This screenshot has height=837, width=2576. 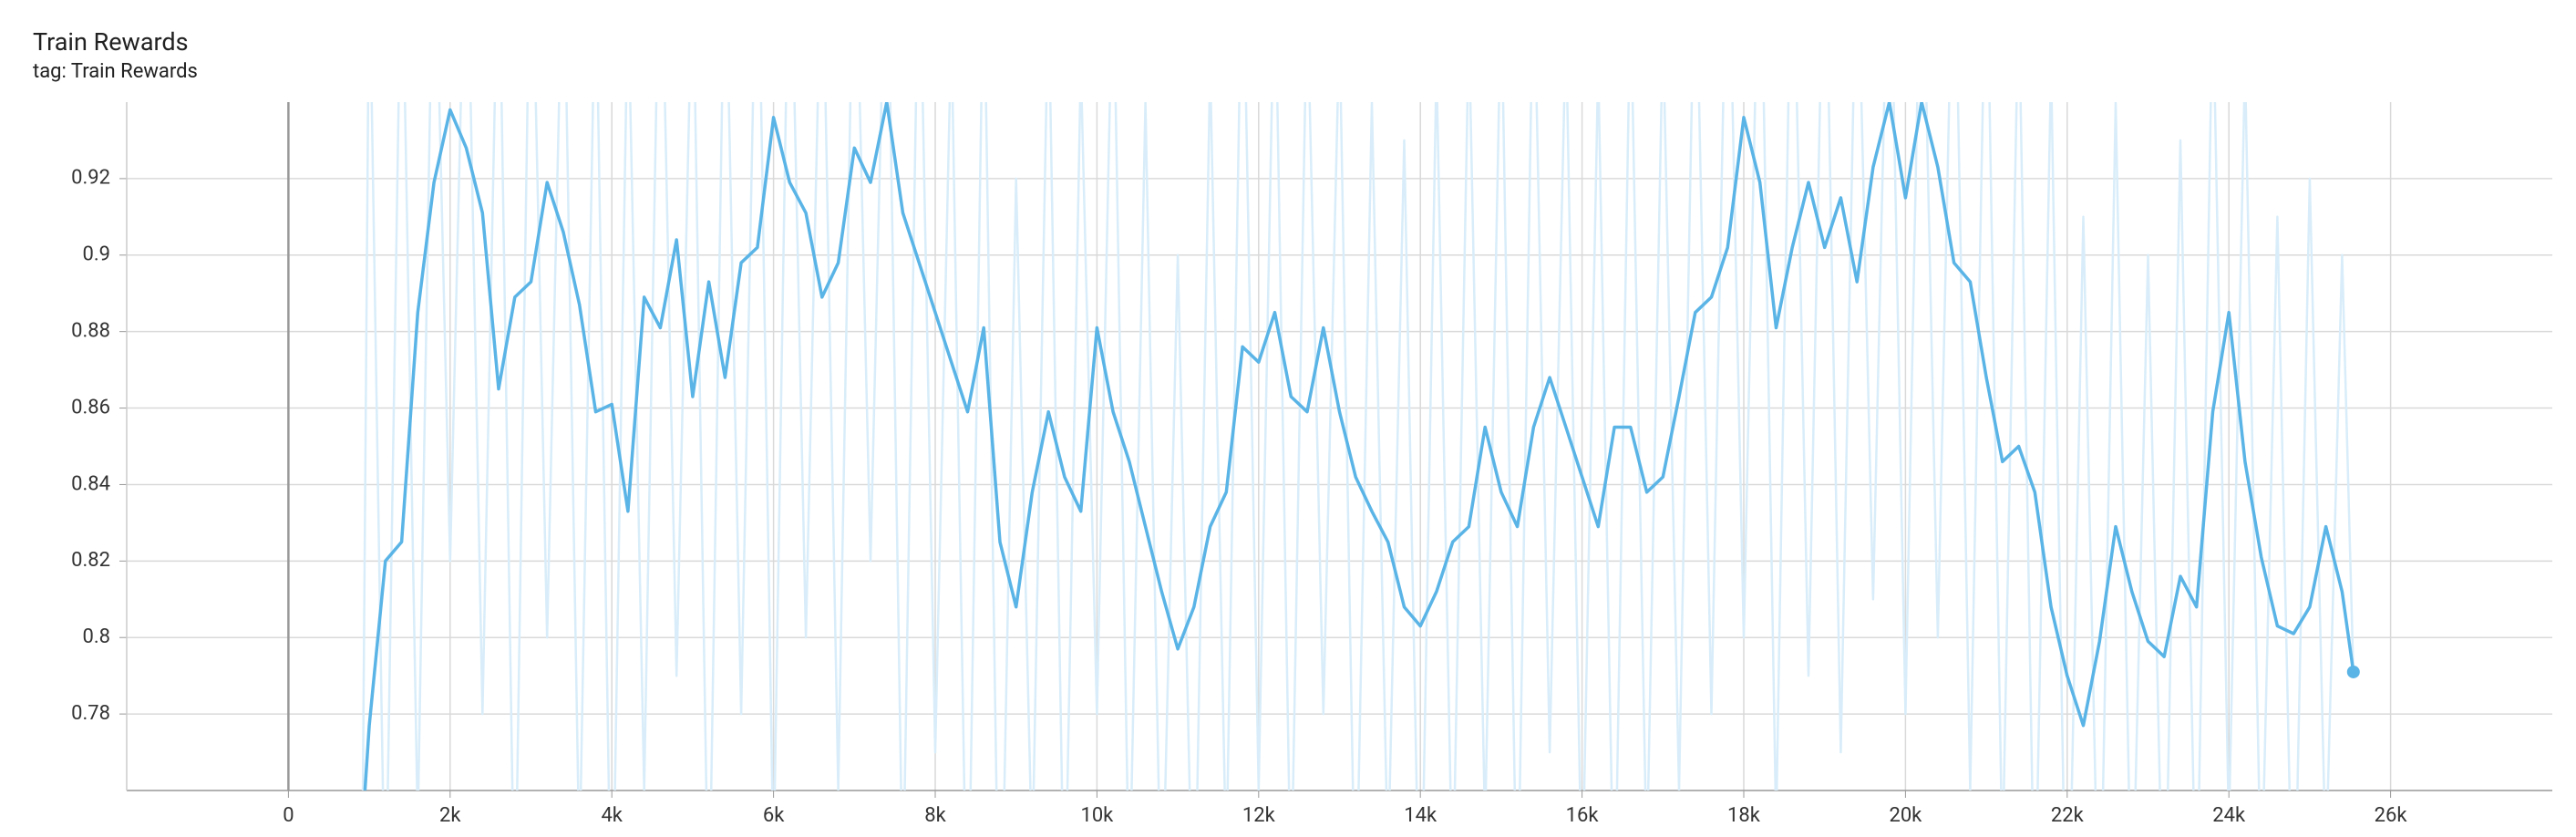 What do you see at coordinates (1906, 815) in the screenshot?
I see `x-tick-label: 20k` at bounding box center [1906, 815].